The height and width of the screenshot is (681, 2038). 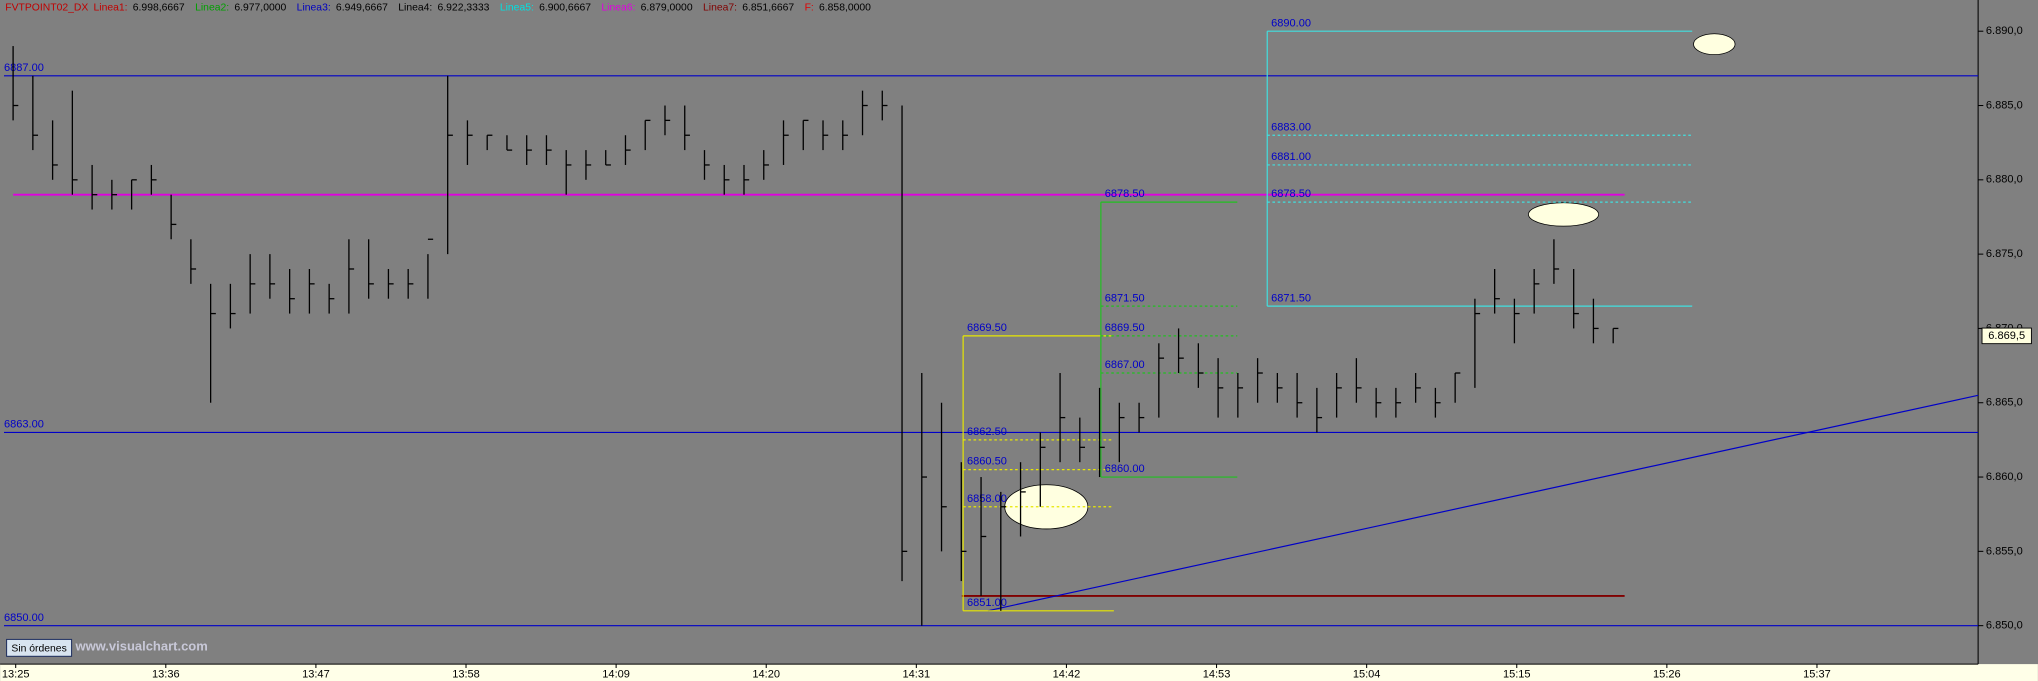 What do you see at coordinates (809, 8) in the screenshot?
I see `header-text: F:` at bounding box center [809, 8].